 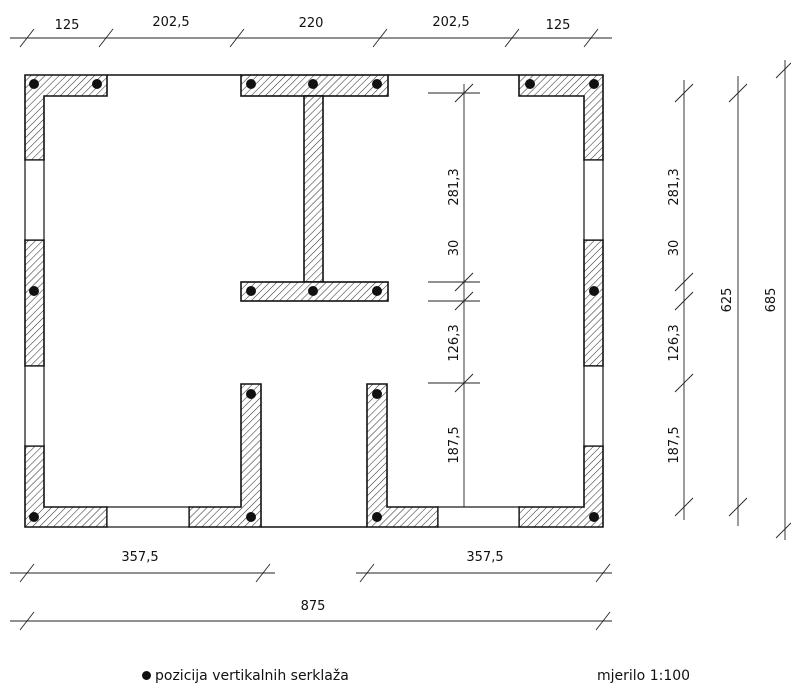 I want to click on wall-center-stem, so click(x=313, y=189).